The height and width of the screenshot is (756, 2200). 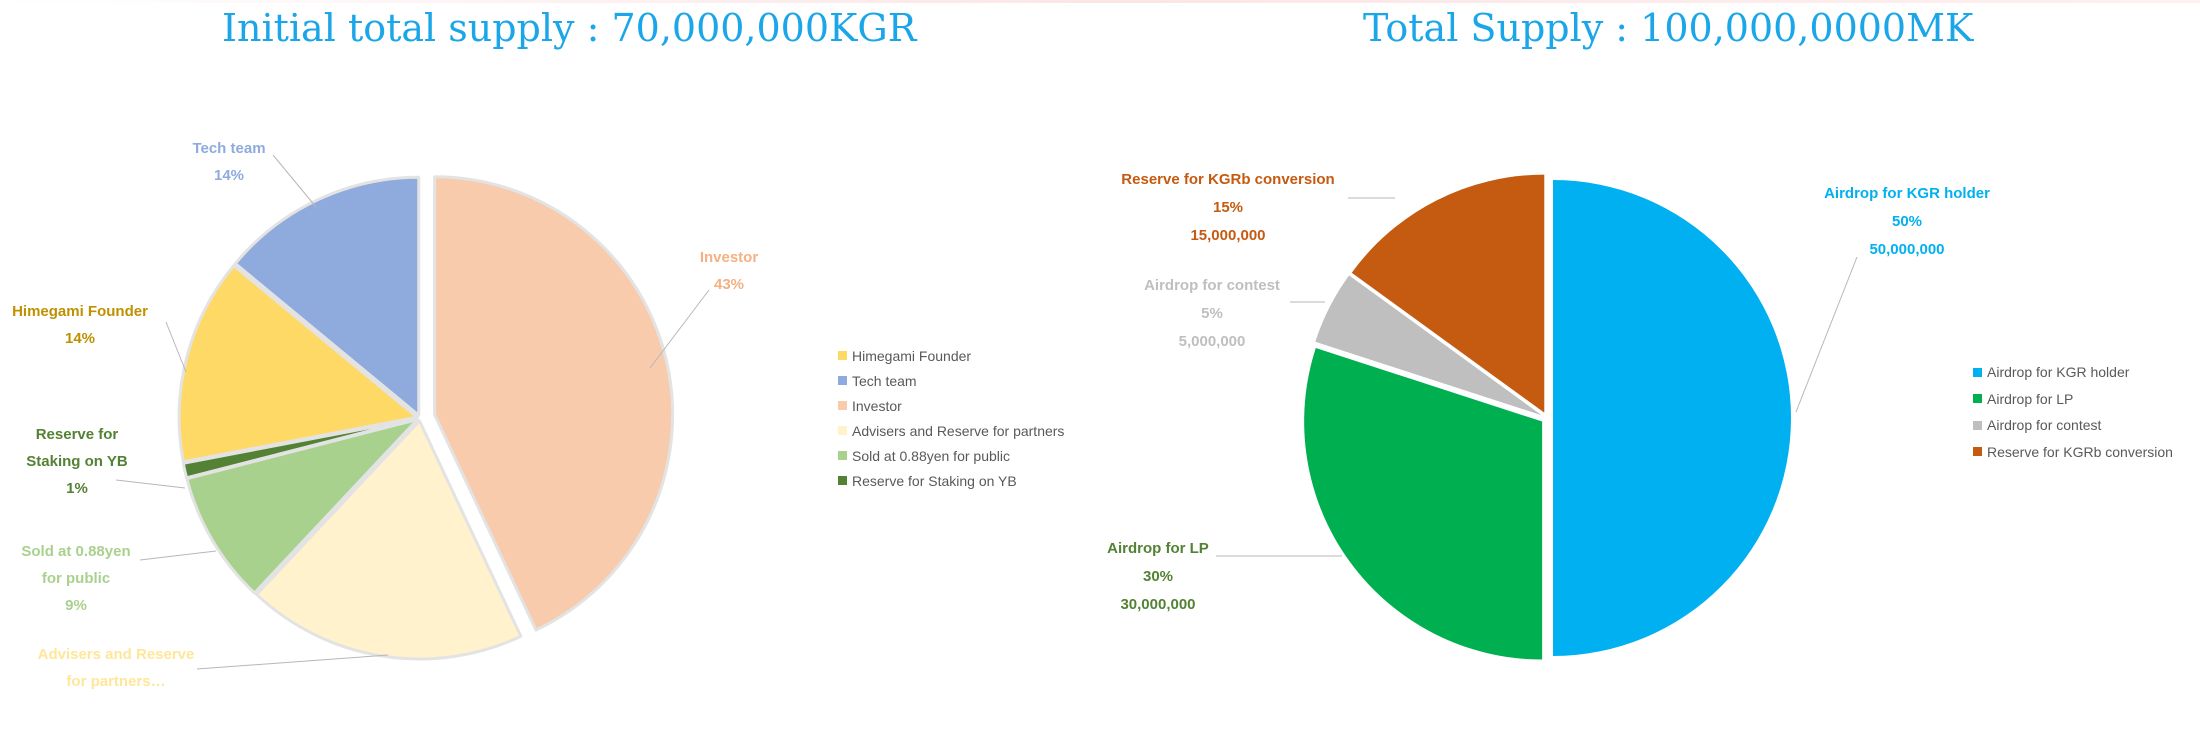 I want to click on legend-item-reserve-kgrb: Reserve for KGRb conversion, so click(x=2073, y=452).